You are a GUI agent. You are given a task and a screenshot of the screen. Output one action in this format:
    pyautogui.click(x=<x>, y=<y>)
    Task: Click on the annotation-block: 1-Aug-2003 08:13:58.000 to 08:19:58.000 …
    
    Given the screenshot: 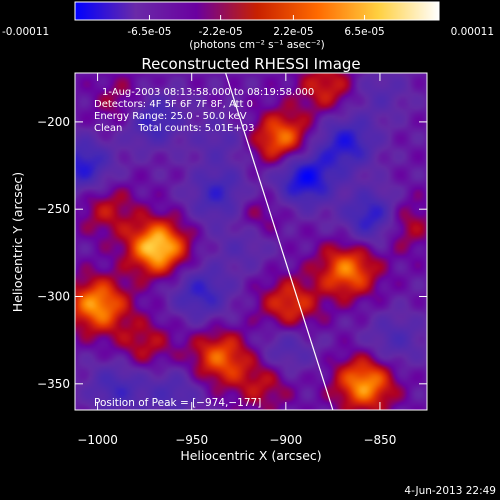 What is the action you would take?
    pyautogui.click(x=204, y=110)
    